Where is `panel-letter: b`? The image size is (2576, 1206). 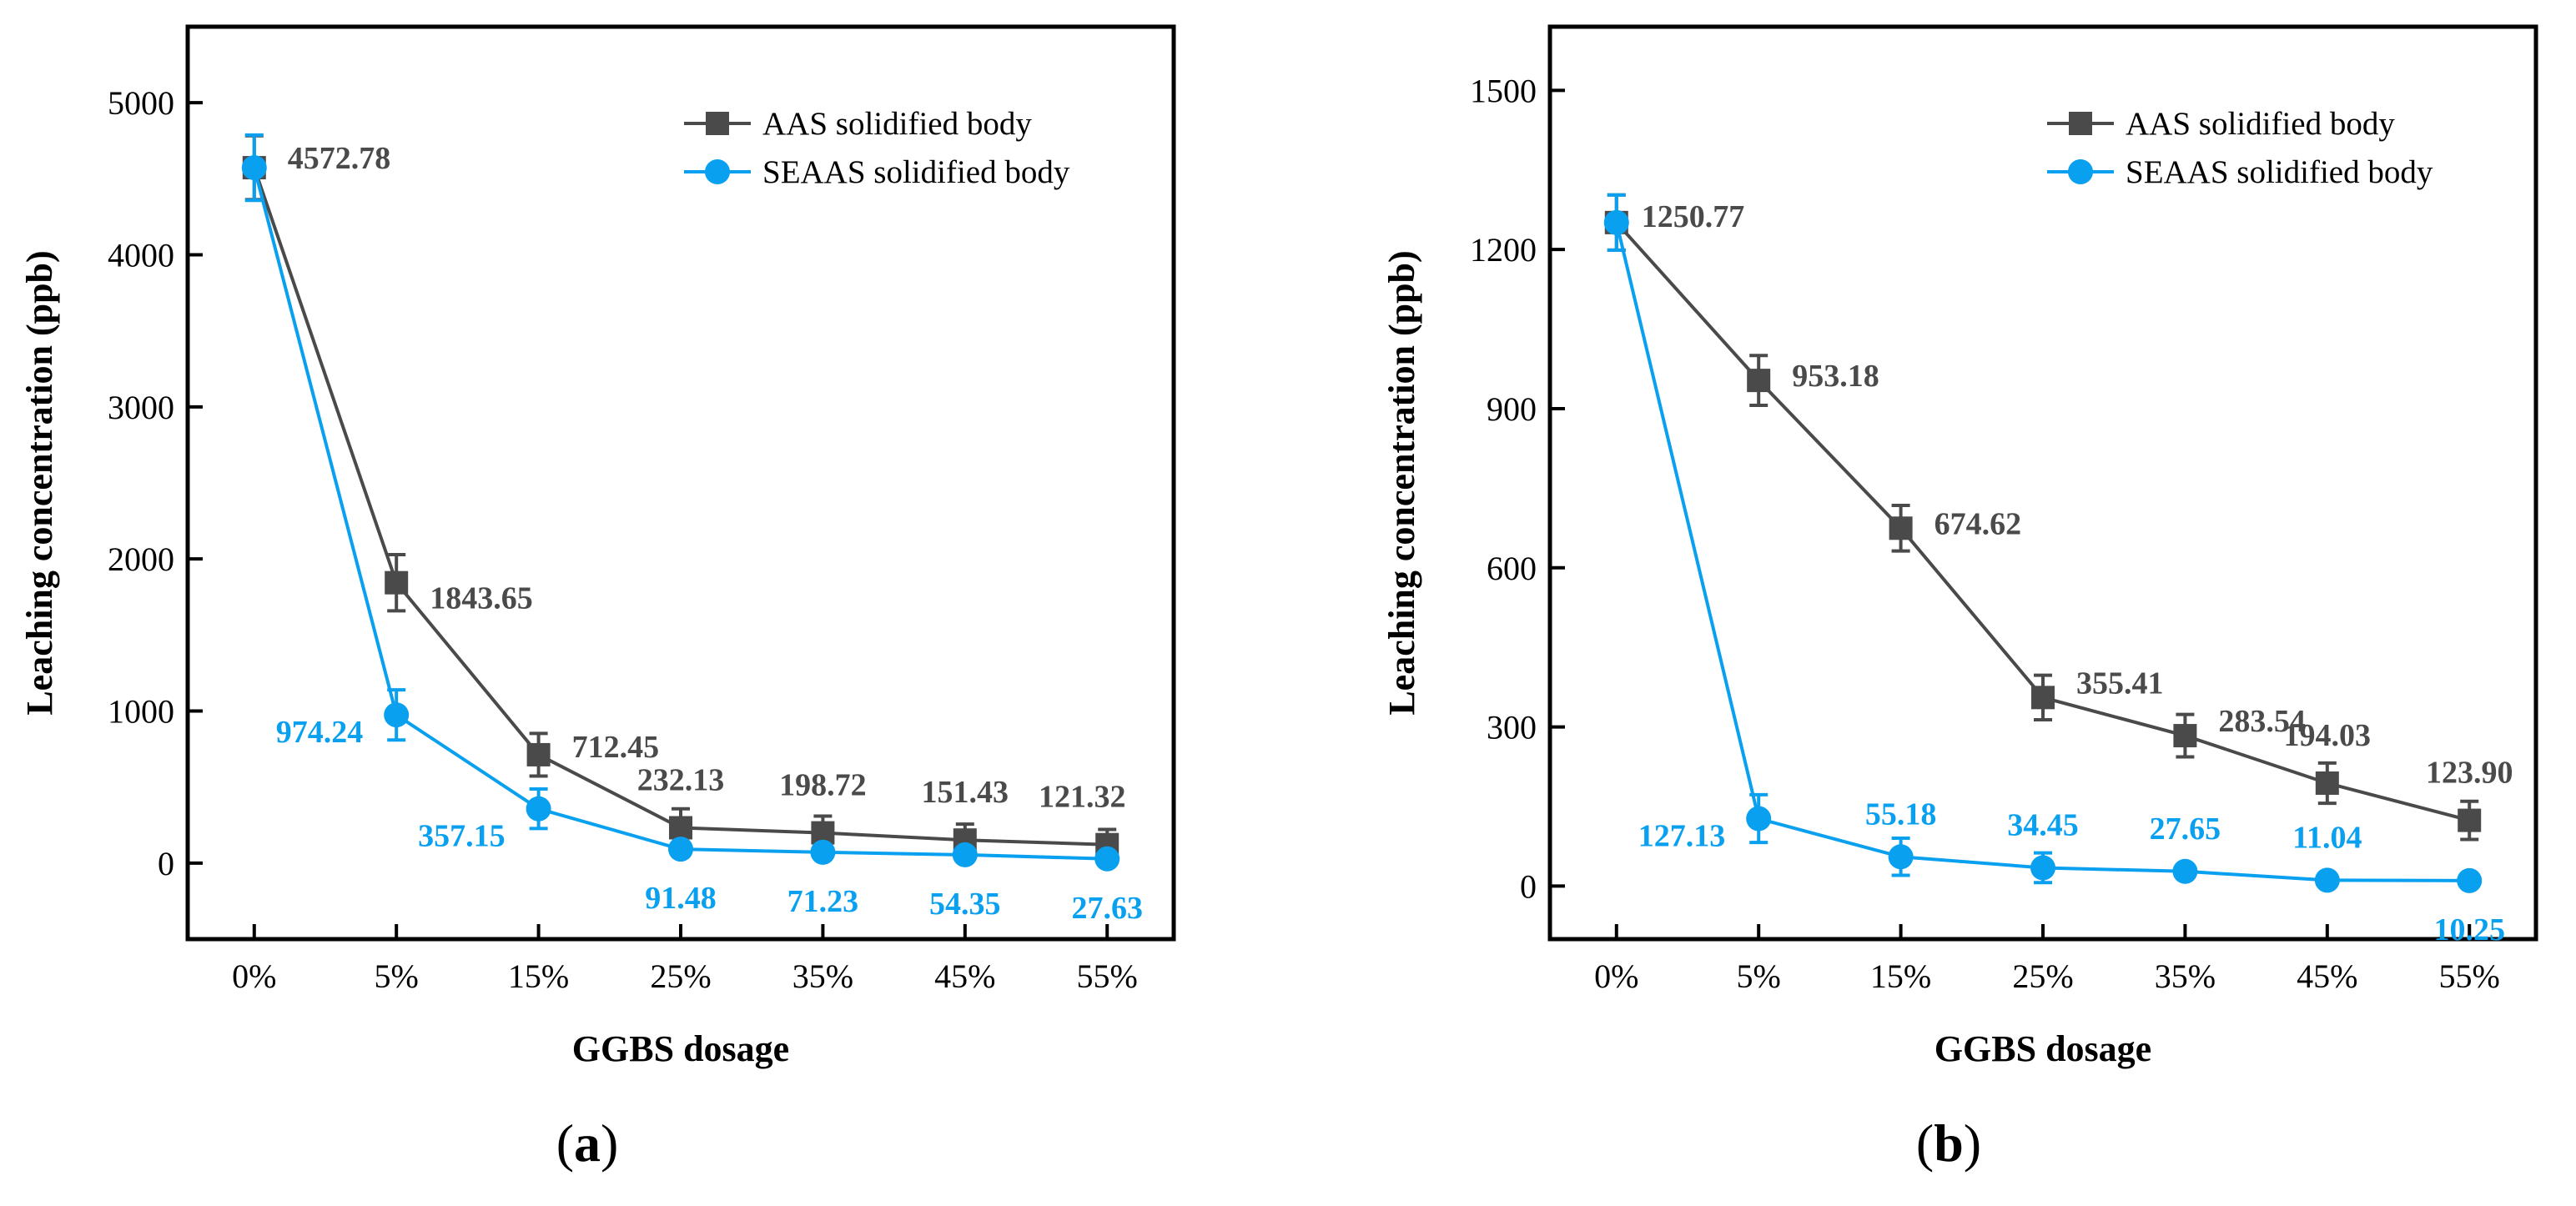 panel-letter: b is located at coordinates (1949, 1143).